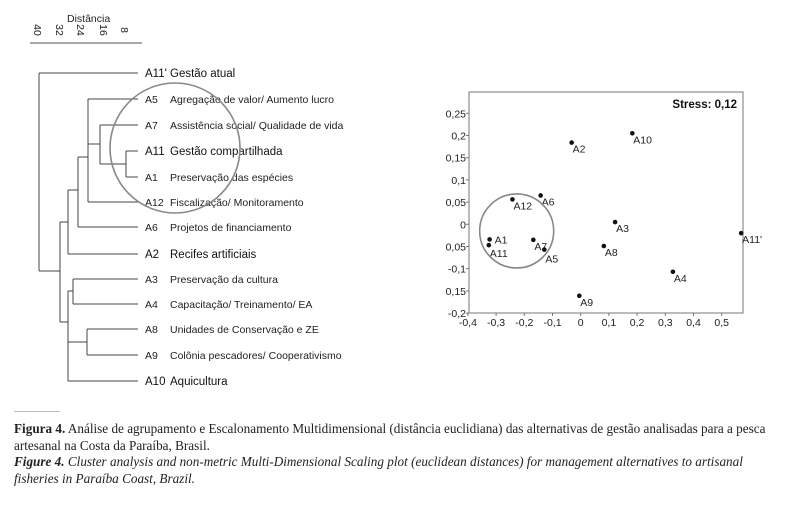  What do you see at coordinates (524, 323) in the screenshot?
I see `x-tick-label: -0,2` at bounding box center [524, 323].